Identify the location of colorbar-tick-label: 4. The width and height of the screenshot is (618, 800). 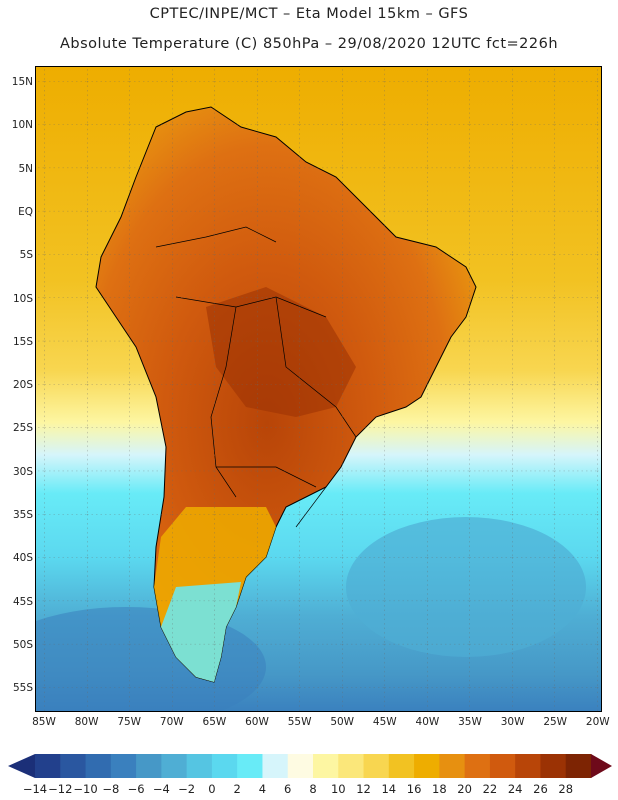
(262, 789).